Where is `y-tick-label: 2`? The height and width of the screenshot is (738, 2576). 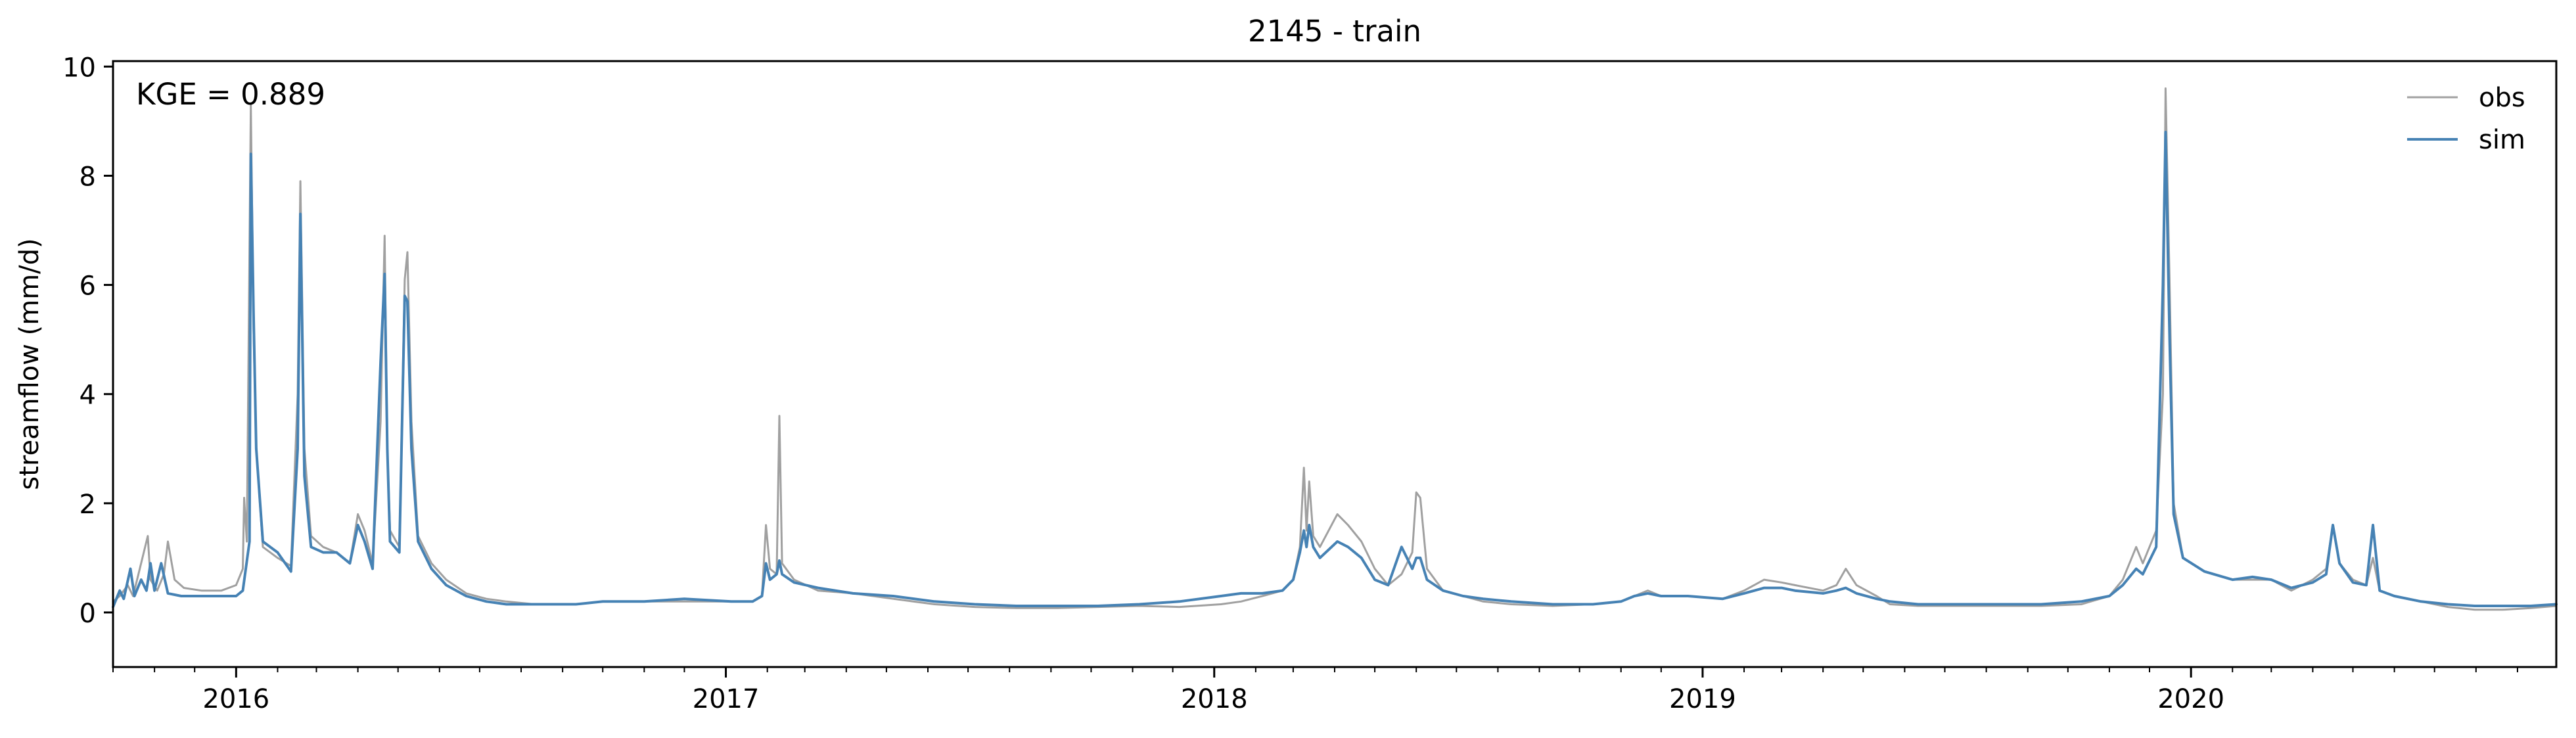
y-tick-label: 2 is located at coordinates (88, 505).